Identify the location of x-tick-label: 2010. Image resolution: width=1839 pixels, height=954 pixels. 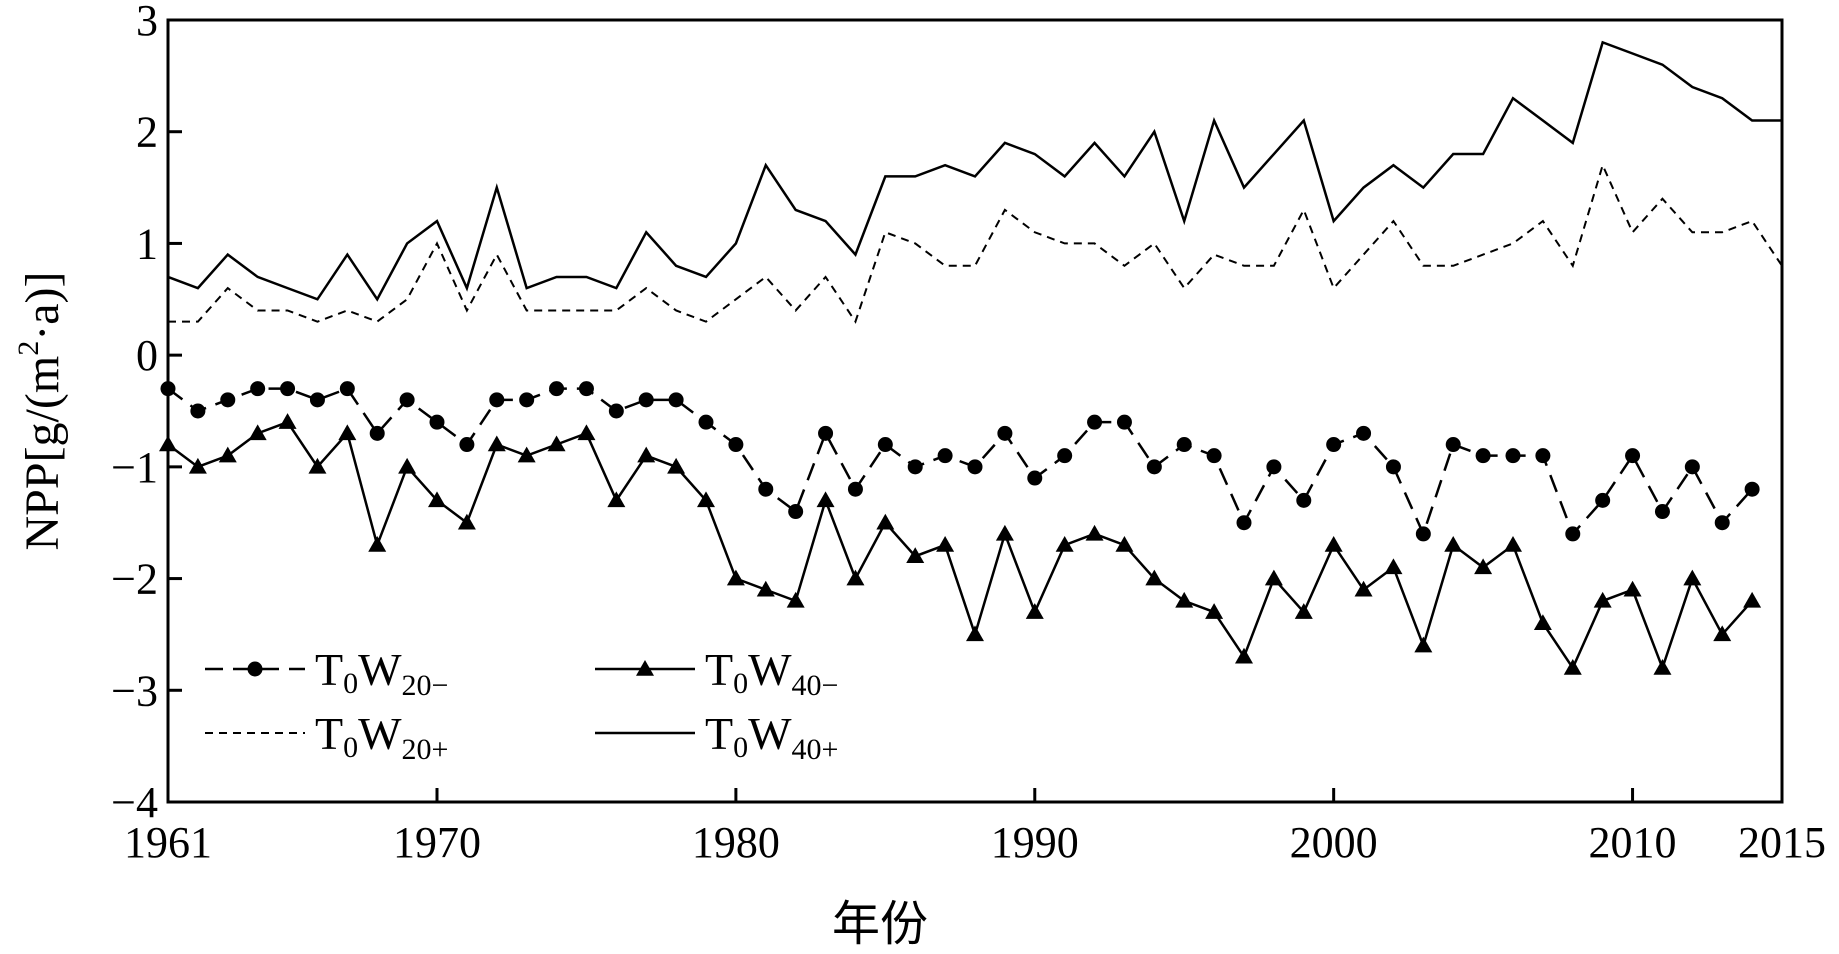
(1633, 842).